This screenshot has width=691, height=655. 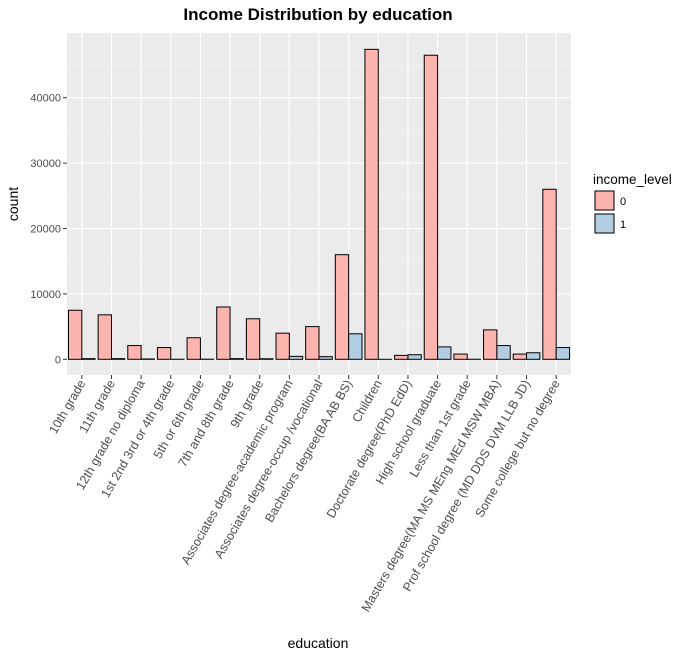 I want to click on y-axis: 0 10000 20000 30000 40000, so click(x=48, y=229).